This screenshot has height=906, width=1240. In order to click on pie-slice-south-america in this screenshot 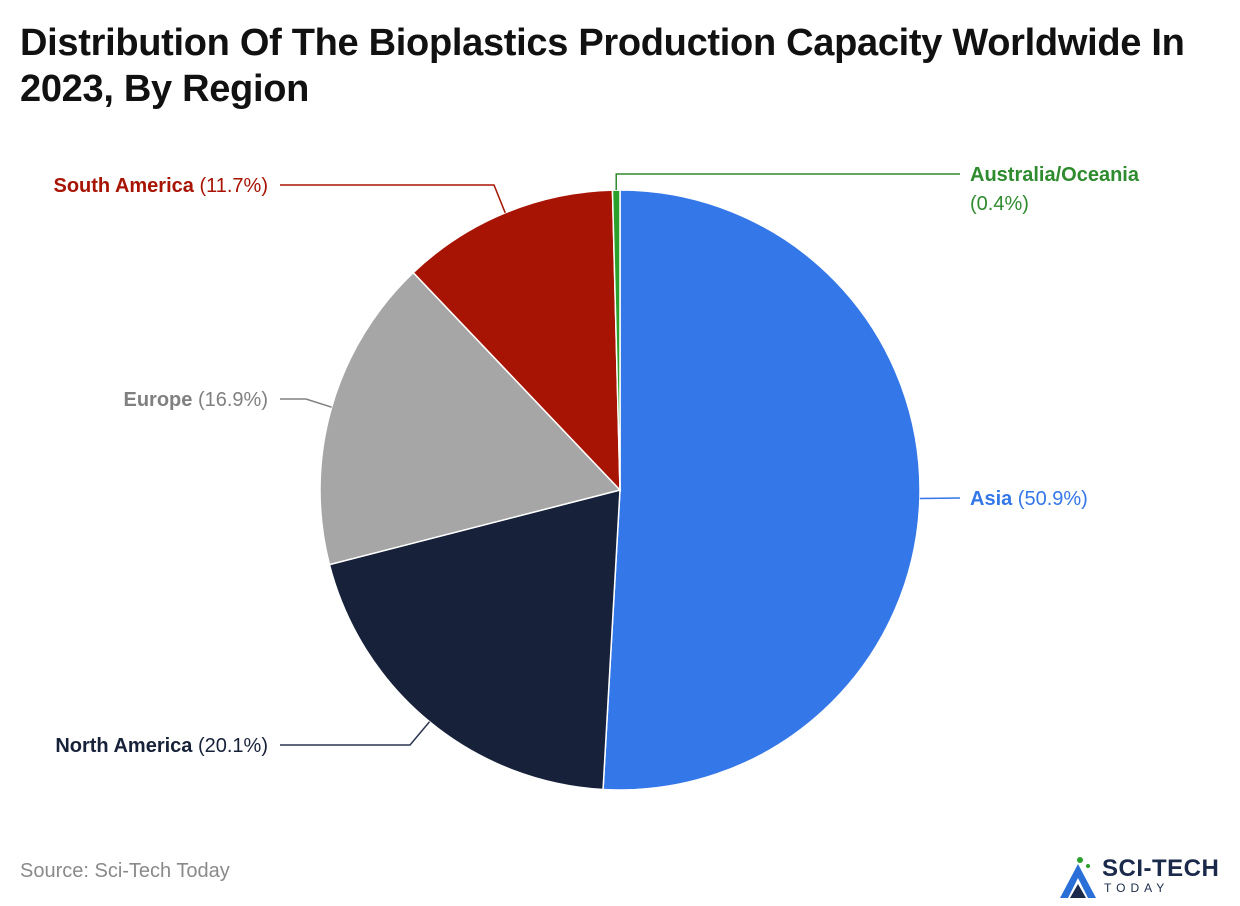, I will do `click(516, 340)`.